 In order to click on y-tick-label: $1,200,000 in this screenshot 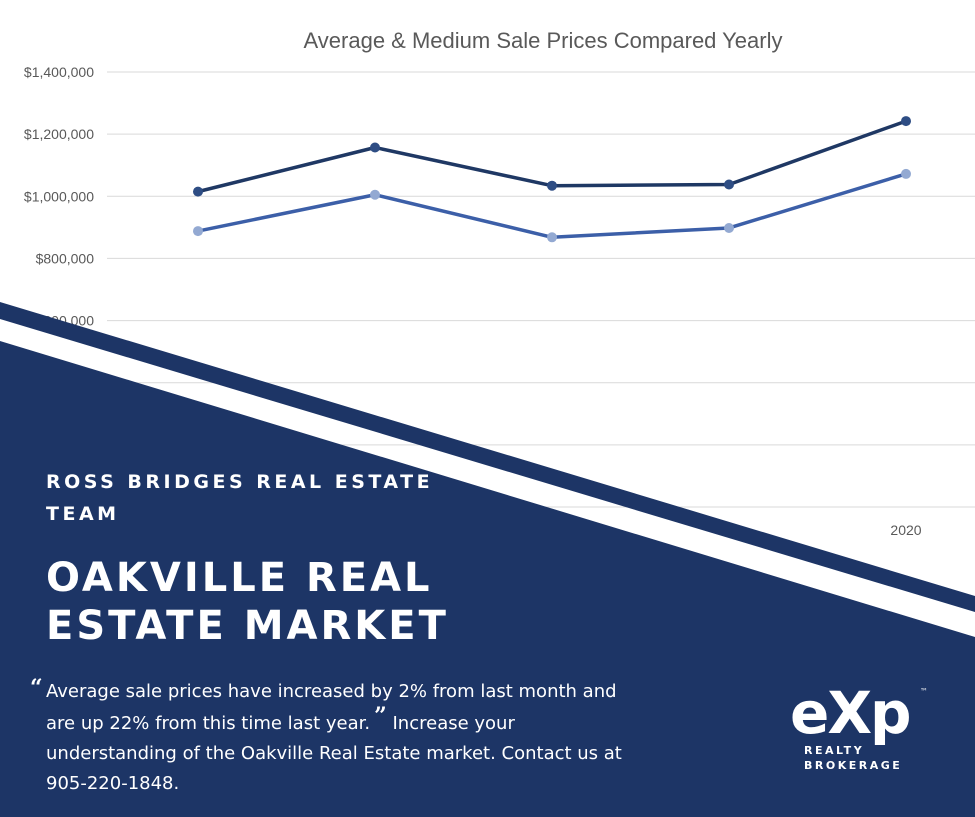, I will do `click(59, 134)`.